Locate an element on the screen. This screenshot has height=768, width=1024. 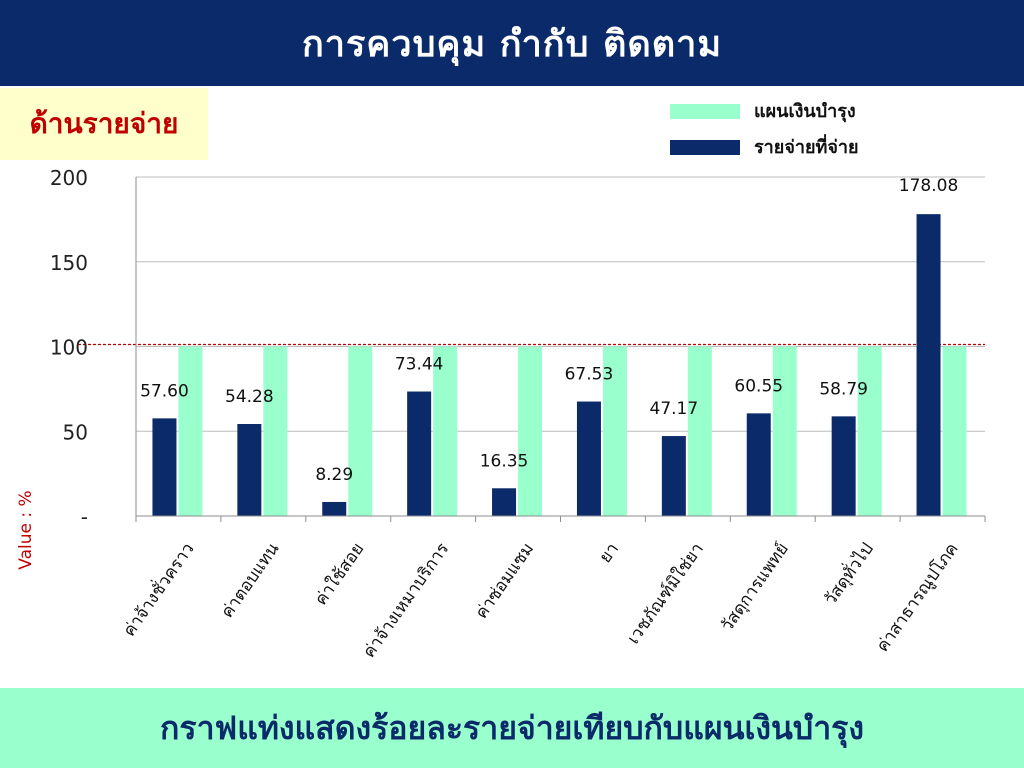
header-bar: การควบคุม กำกับ ติดตาม is located at coordinates (512, 43).